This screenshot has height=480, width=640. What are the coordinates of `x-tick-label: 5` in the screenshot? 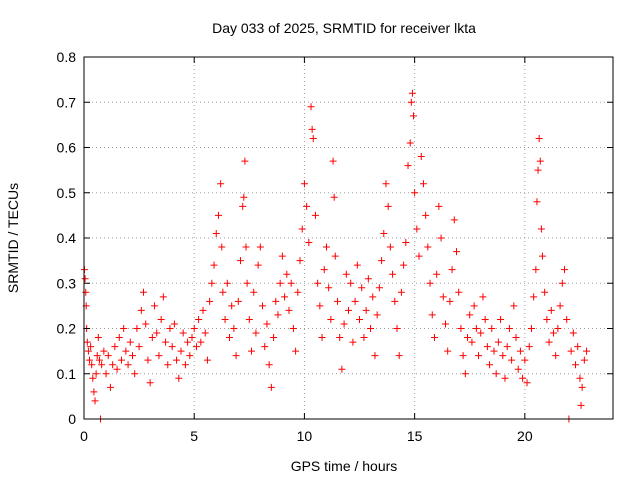 It's located at (194, 436).